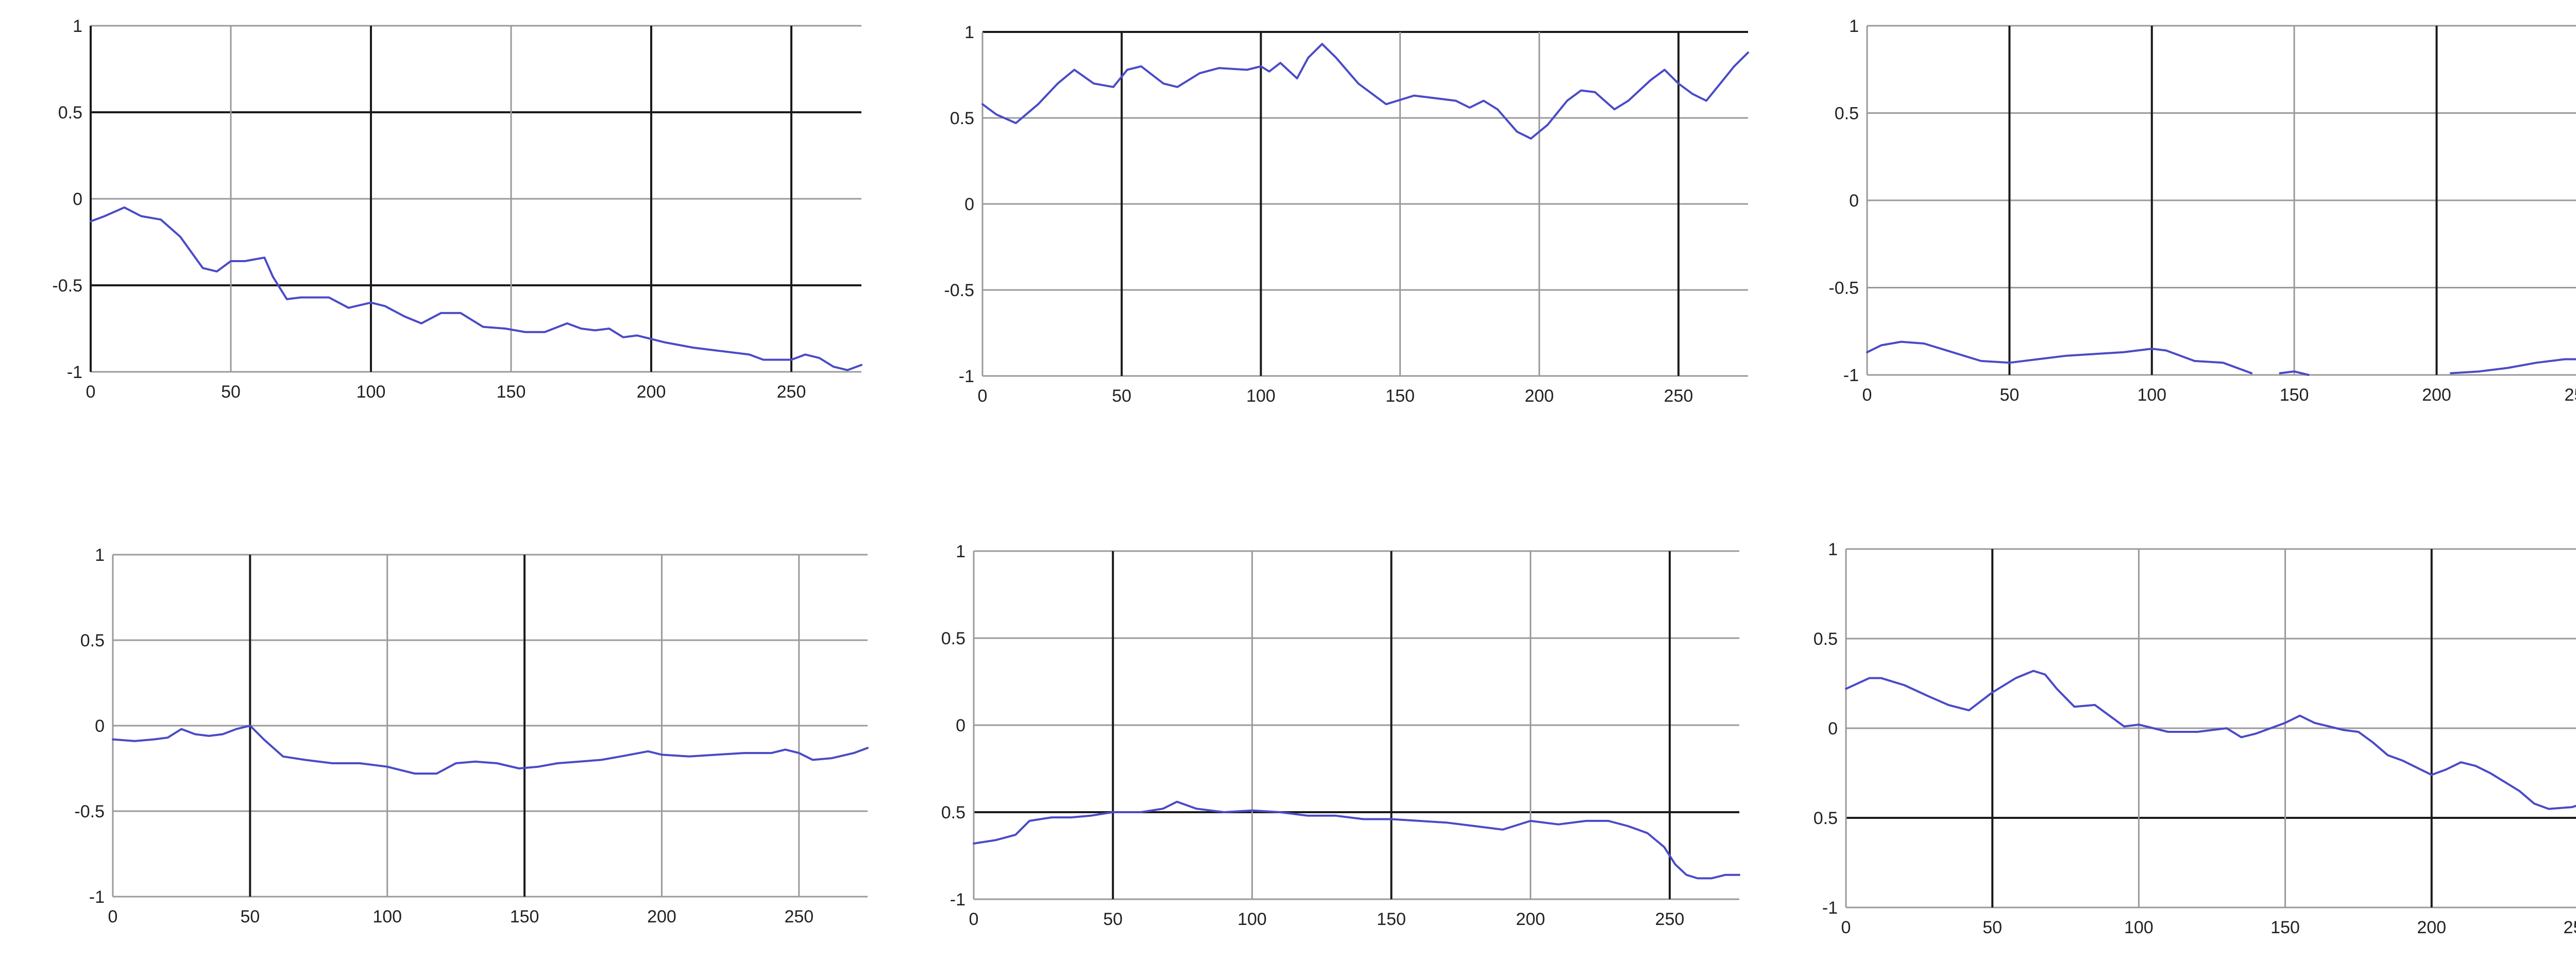 Image resolution: width=2576 pixels, height=960 pixels. Describe the element at coordinates (1340, 735) in the screenshot. I see `chart-panel-5: 10.500.5-10 50 100 150 200 250` at that location.